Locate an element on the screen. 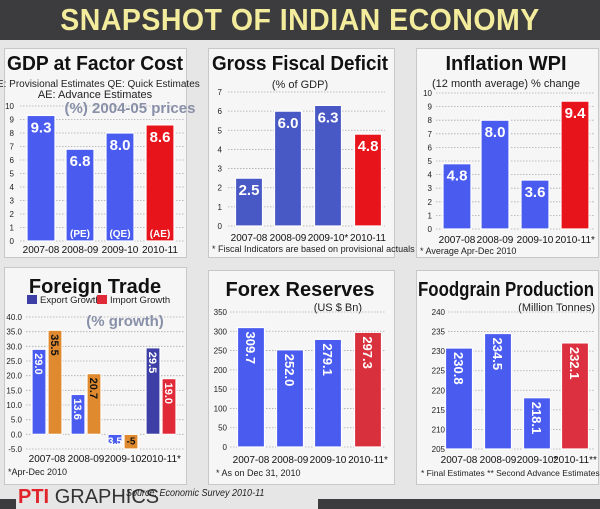 The image size is (600, 509). bar-value-label: 4.8 is located at coordinates (368, 146).